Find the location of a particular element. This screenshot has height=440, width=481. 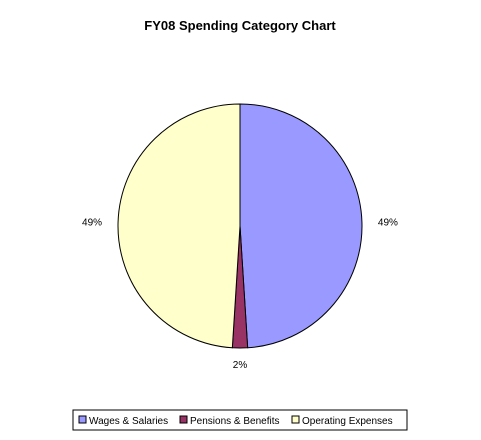

pie-slice-wages-salaries is located at coordinates (301, 226).